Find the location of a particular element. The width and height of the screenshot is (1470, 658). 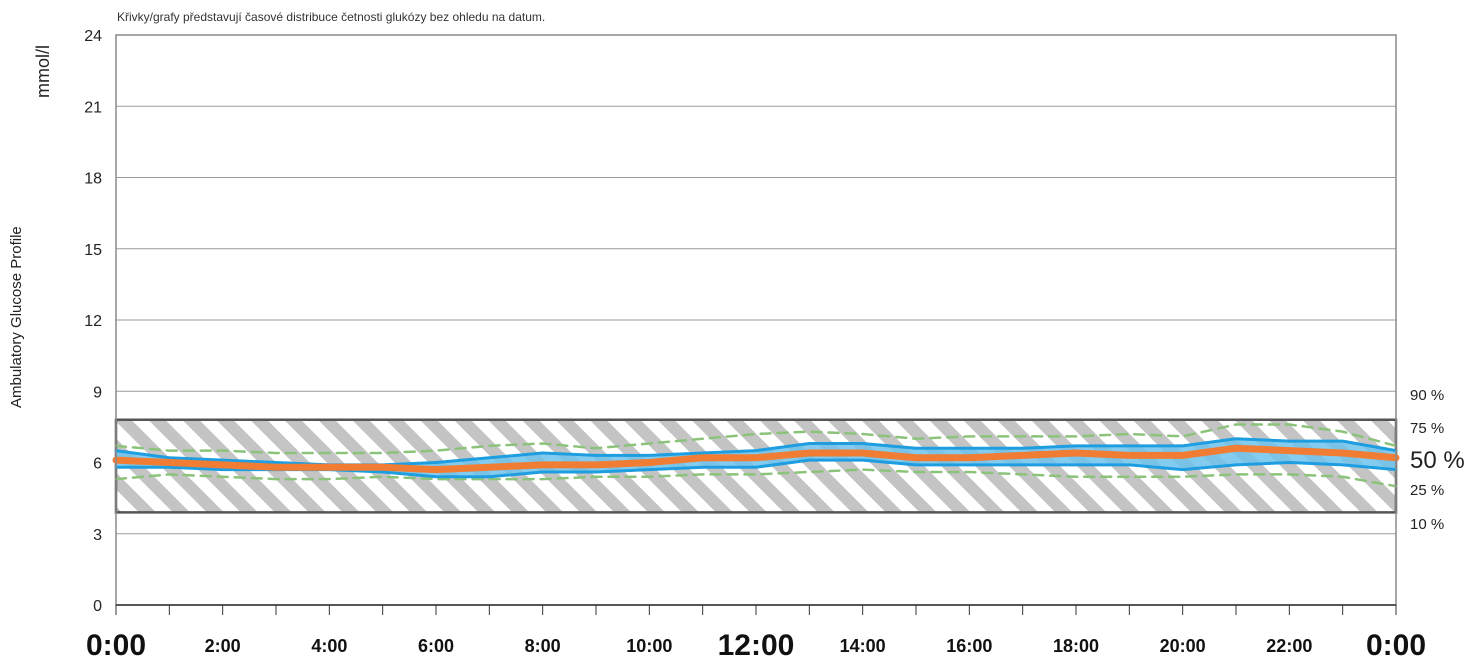

x-tick-label: 8:00 is located at coordinates (543, 646).